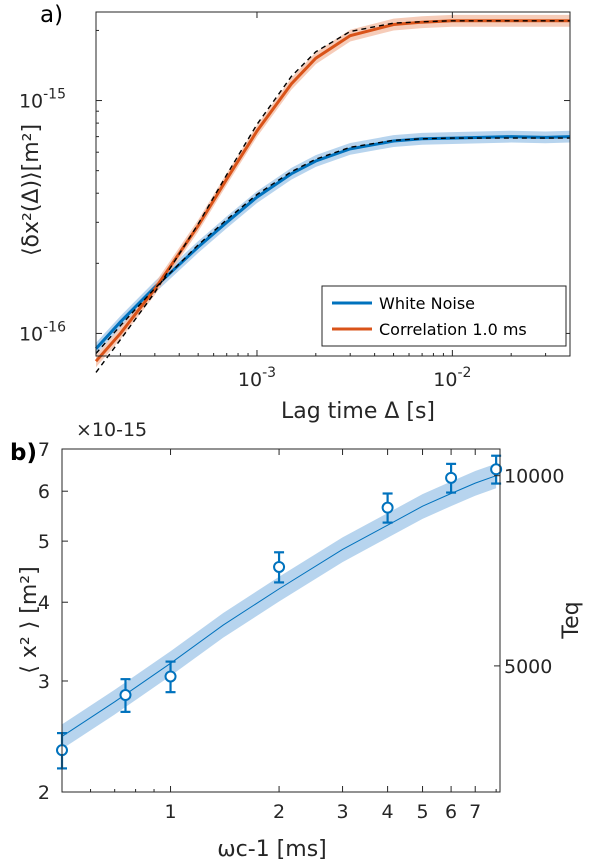 The width and height of the screenshot is (592, 867). What do you see at coordinates (534, 477) in the screenshot?
I see `panel-b-y2-tick-label: 10000` at bounding box center [534, 477].